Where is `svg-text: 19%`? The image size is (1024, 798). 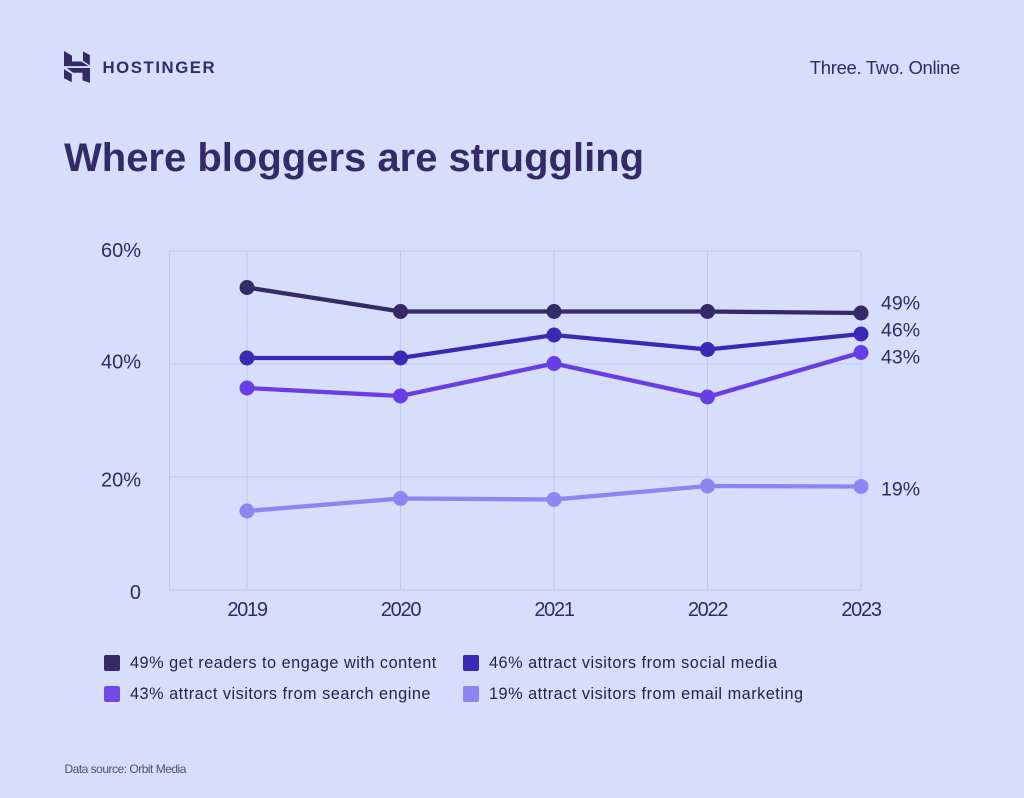
svg-text: 19% is located at coordinates (900, 489).